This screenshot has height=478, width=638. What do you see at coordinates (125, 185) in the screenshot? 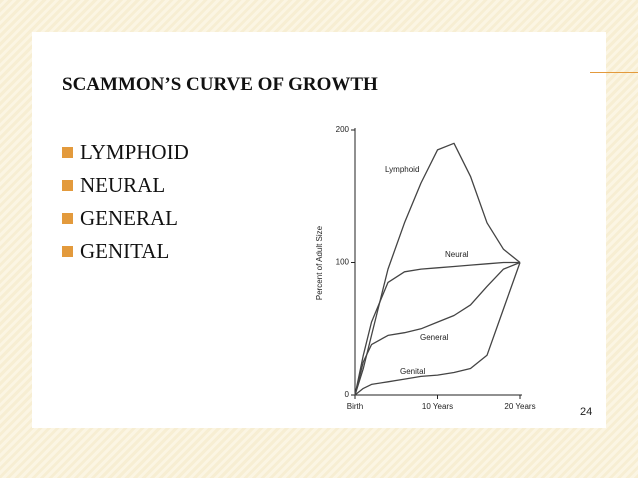
I see `bullet: NEURAL` at bounding box center [125, 185].